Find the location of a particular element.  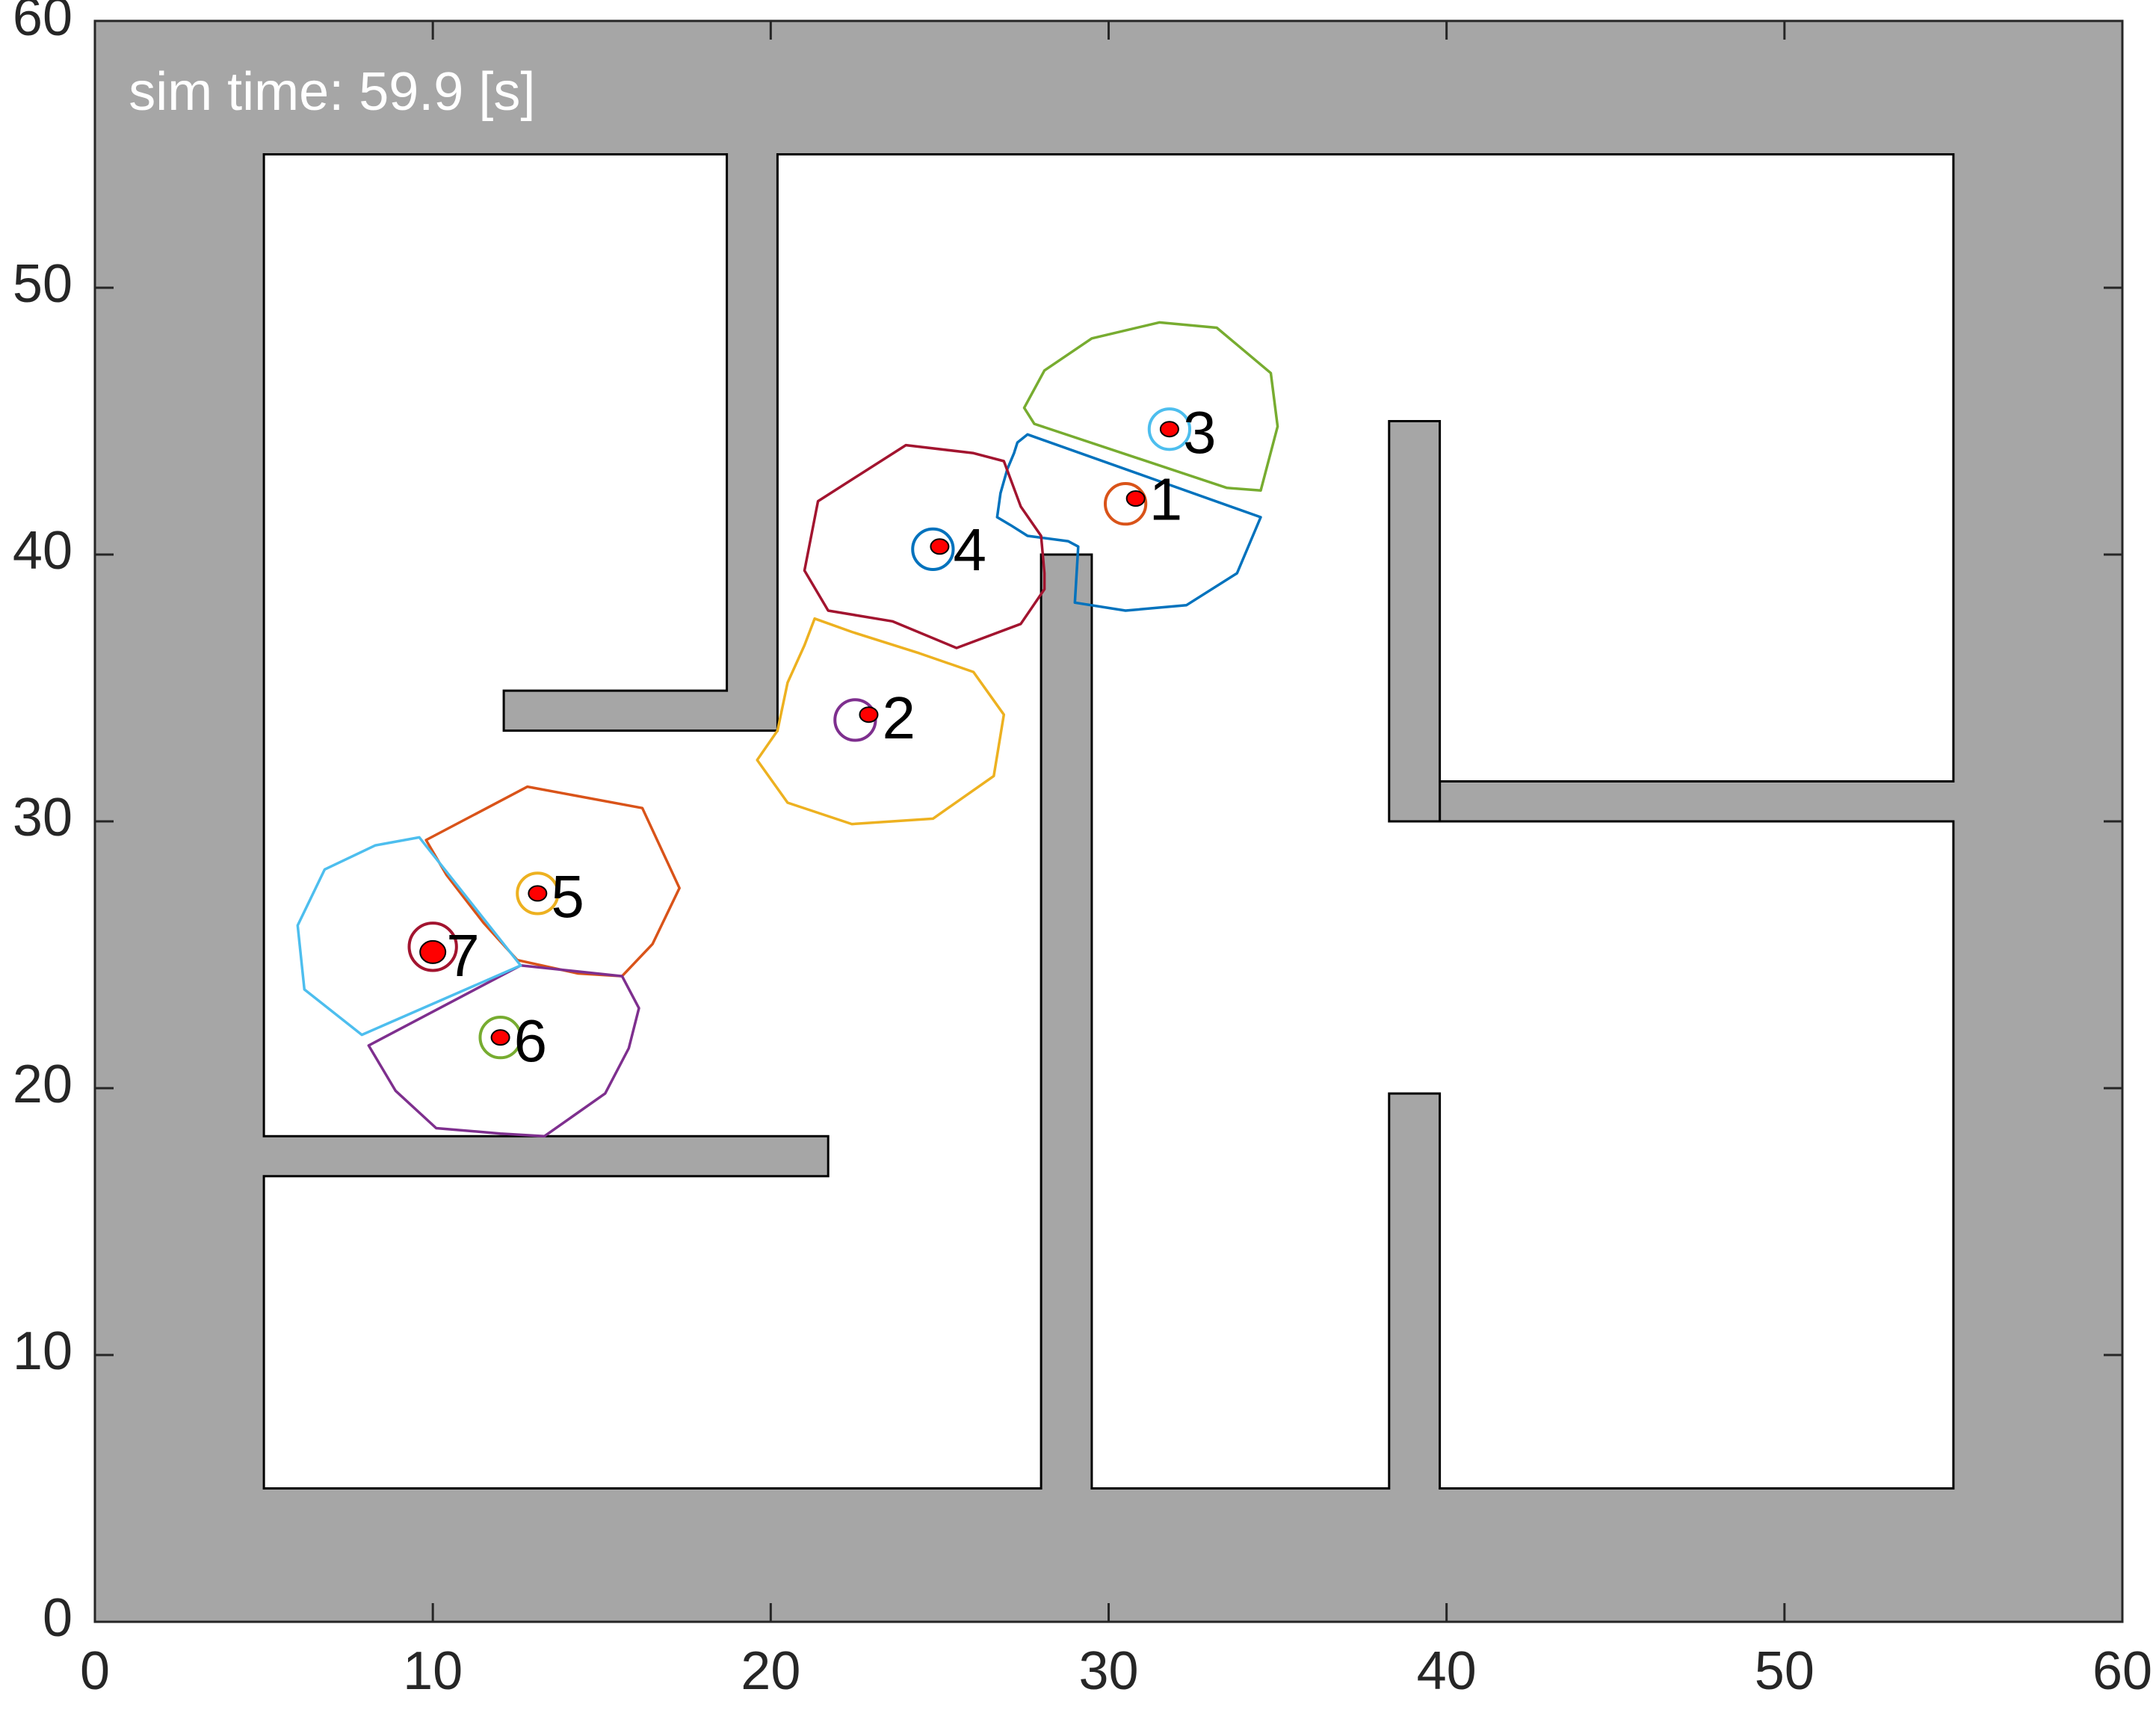

x-tick-label: 20 is located at coordinates (770, 1671).